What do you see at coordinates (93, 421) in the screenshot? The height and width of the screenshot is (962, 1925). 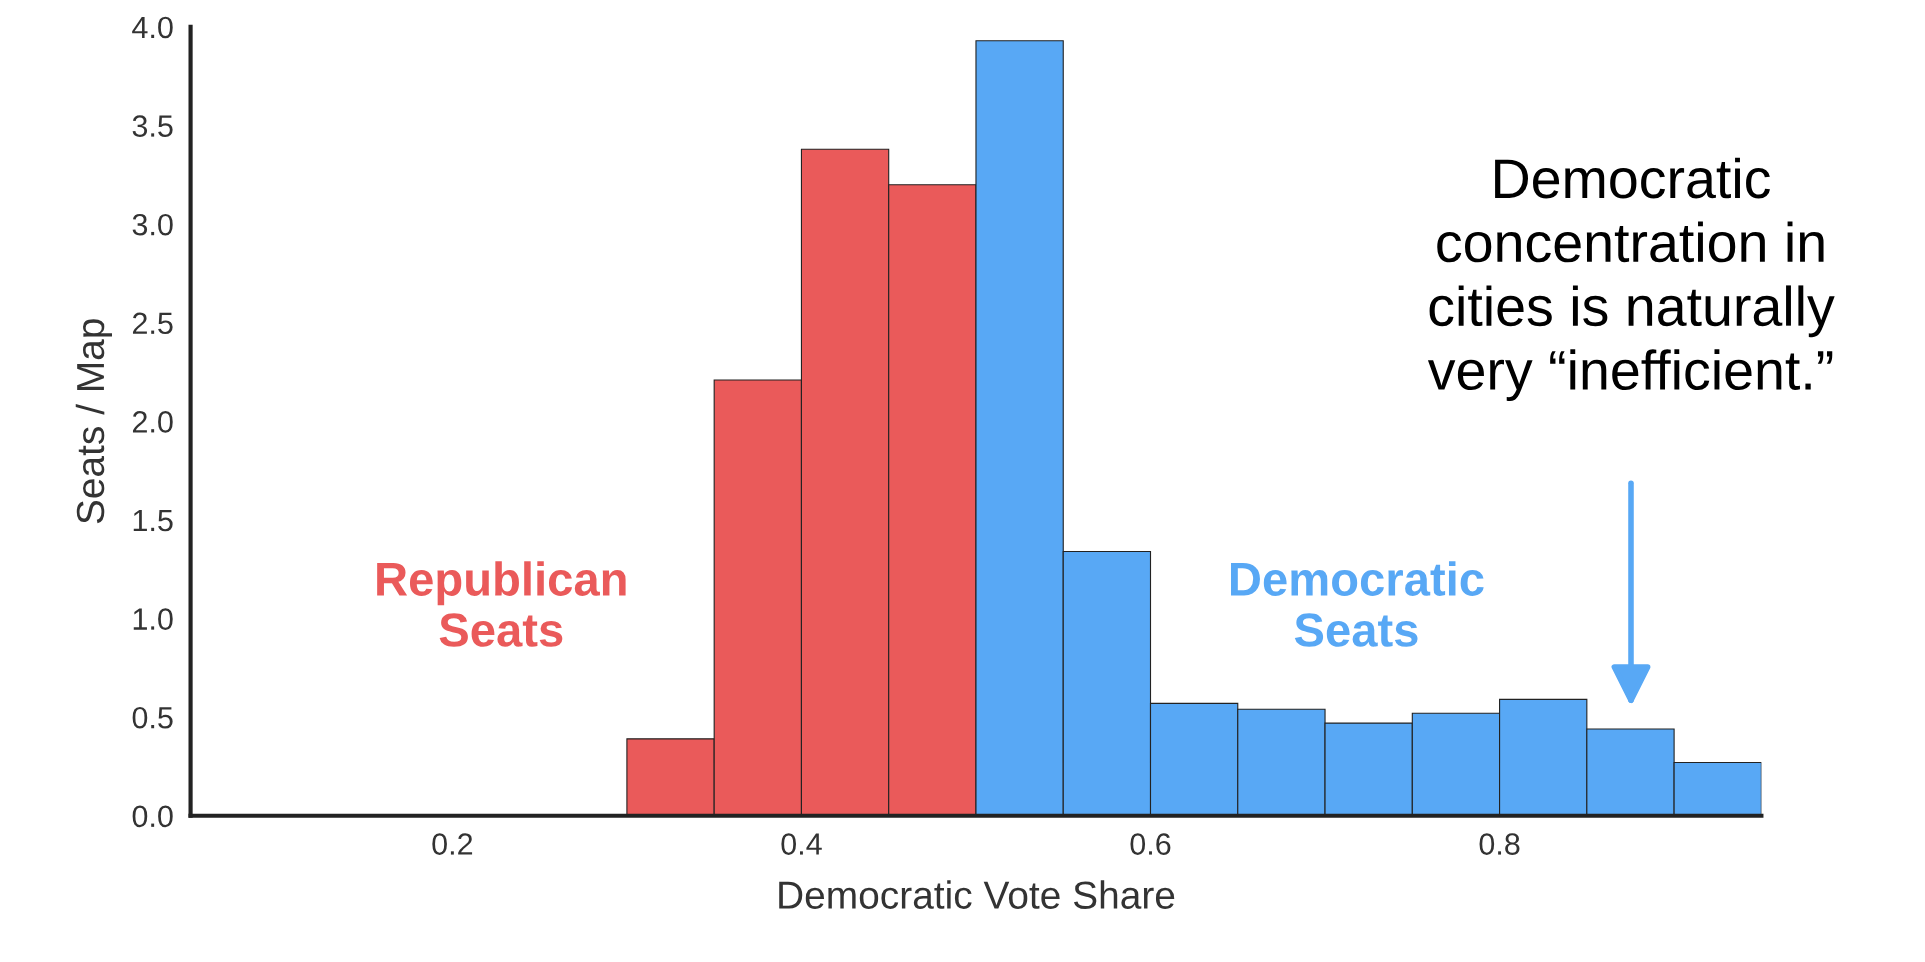 I see `y-axis-title: Seats / Map` at bounding box center [93, 421].